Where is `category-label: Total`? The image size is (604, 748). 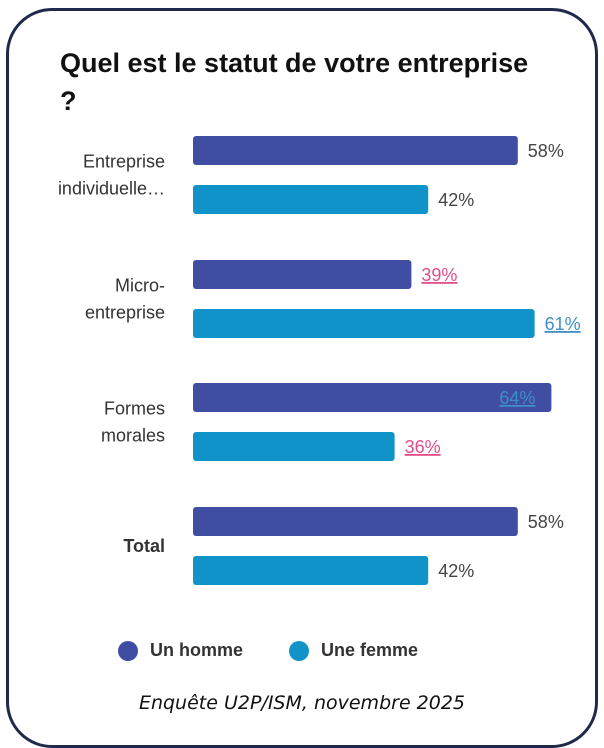
category-label: Total is located at coordinates (144, 546).